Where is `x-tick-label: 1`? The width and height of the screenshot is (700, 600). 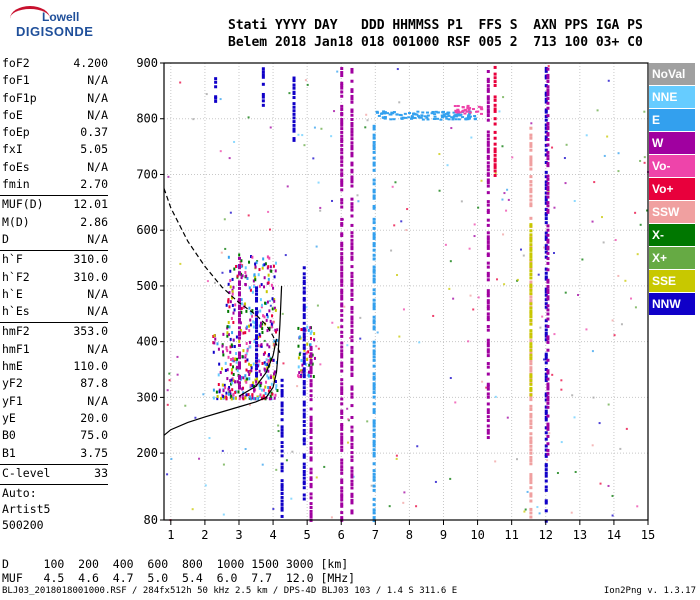
x-tick-label: 1 is located at coordinates (170, 535).